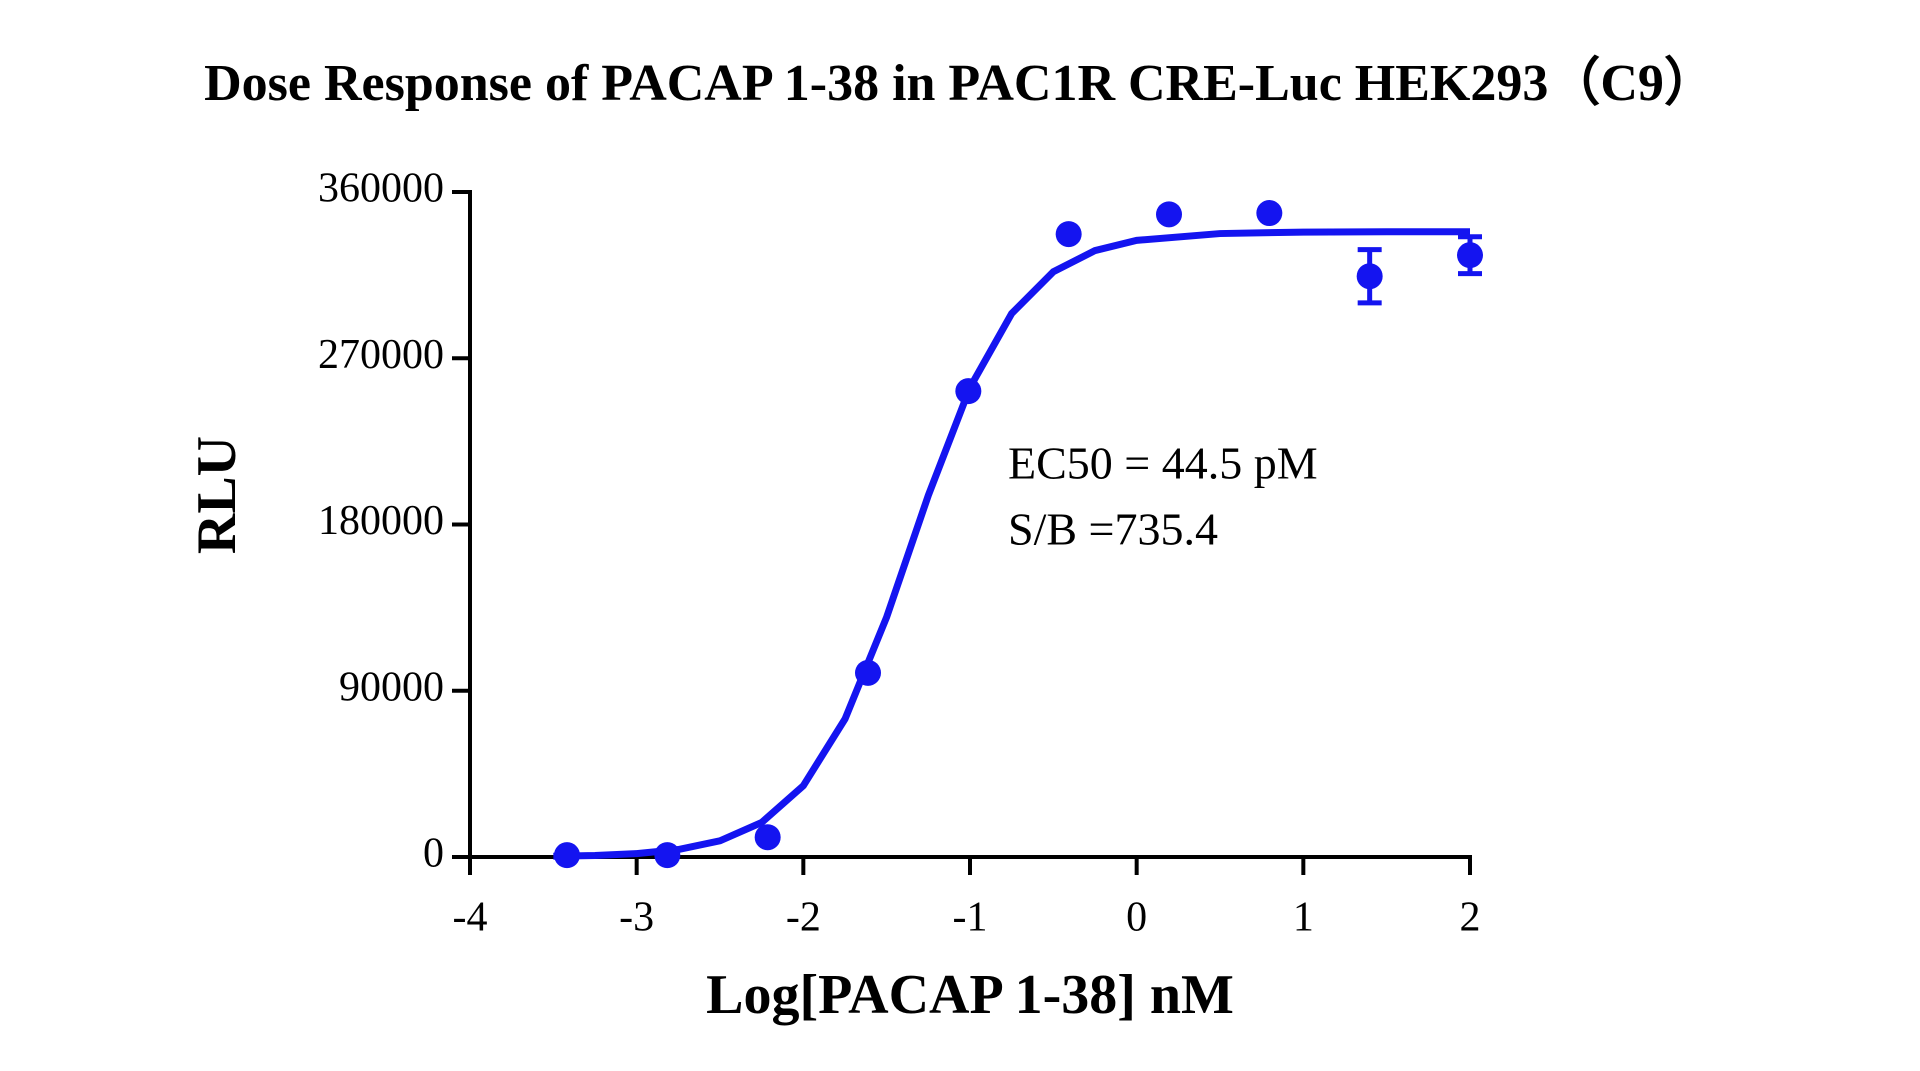 The height and width of the screenshot is (1071, 1920). What do you see at coordinates (636, 918) in the screenshot?
I see `x-tick-label: -3` at bounding box center [636, 918].